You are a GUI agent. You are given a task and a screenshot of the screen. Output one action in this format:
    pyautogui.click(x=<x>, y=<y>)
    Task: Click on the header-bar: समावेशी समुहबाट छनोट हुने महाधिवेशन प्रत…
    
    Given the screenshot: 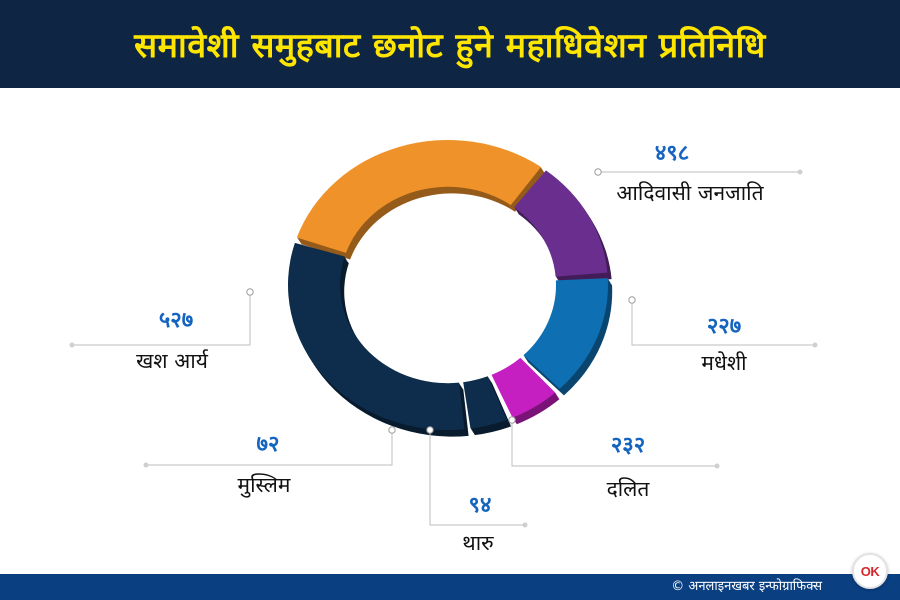 What is the action you would take?
    pyautogui.click(x=450, y=44)
    